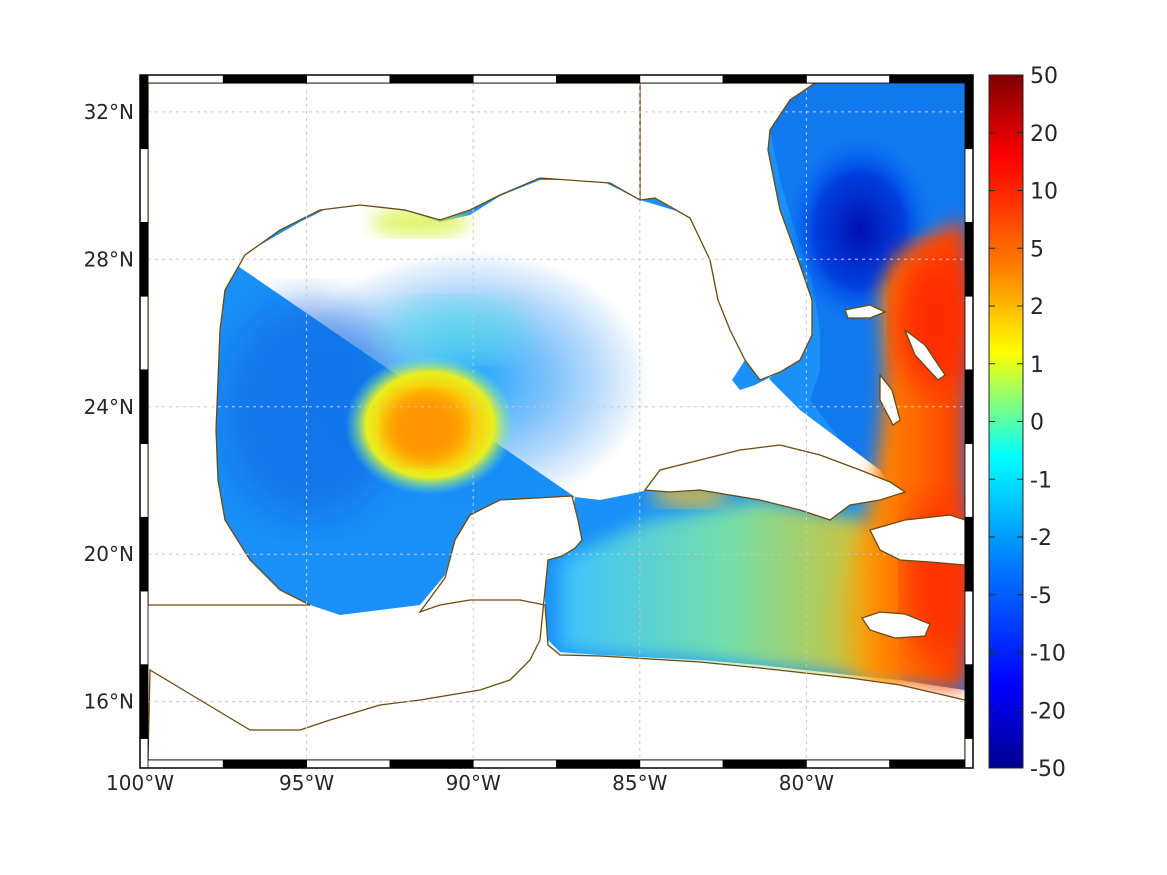 The width and height of the screenshot is (1167, 875). I want to click on warm-eddy-core, so click(425, 428).